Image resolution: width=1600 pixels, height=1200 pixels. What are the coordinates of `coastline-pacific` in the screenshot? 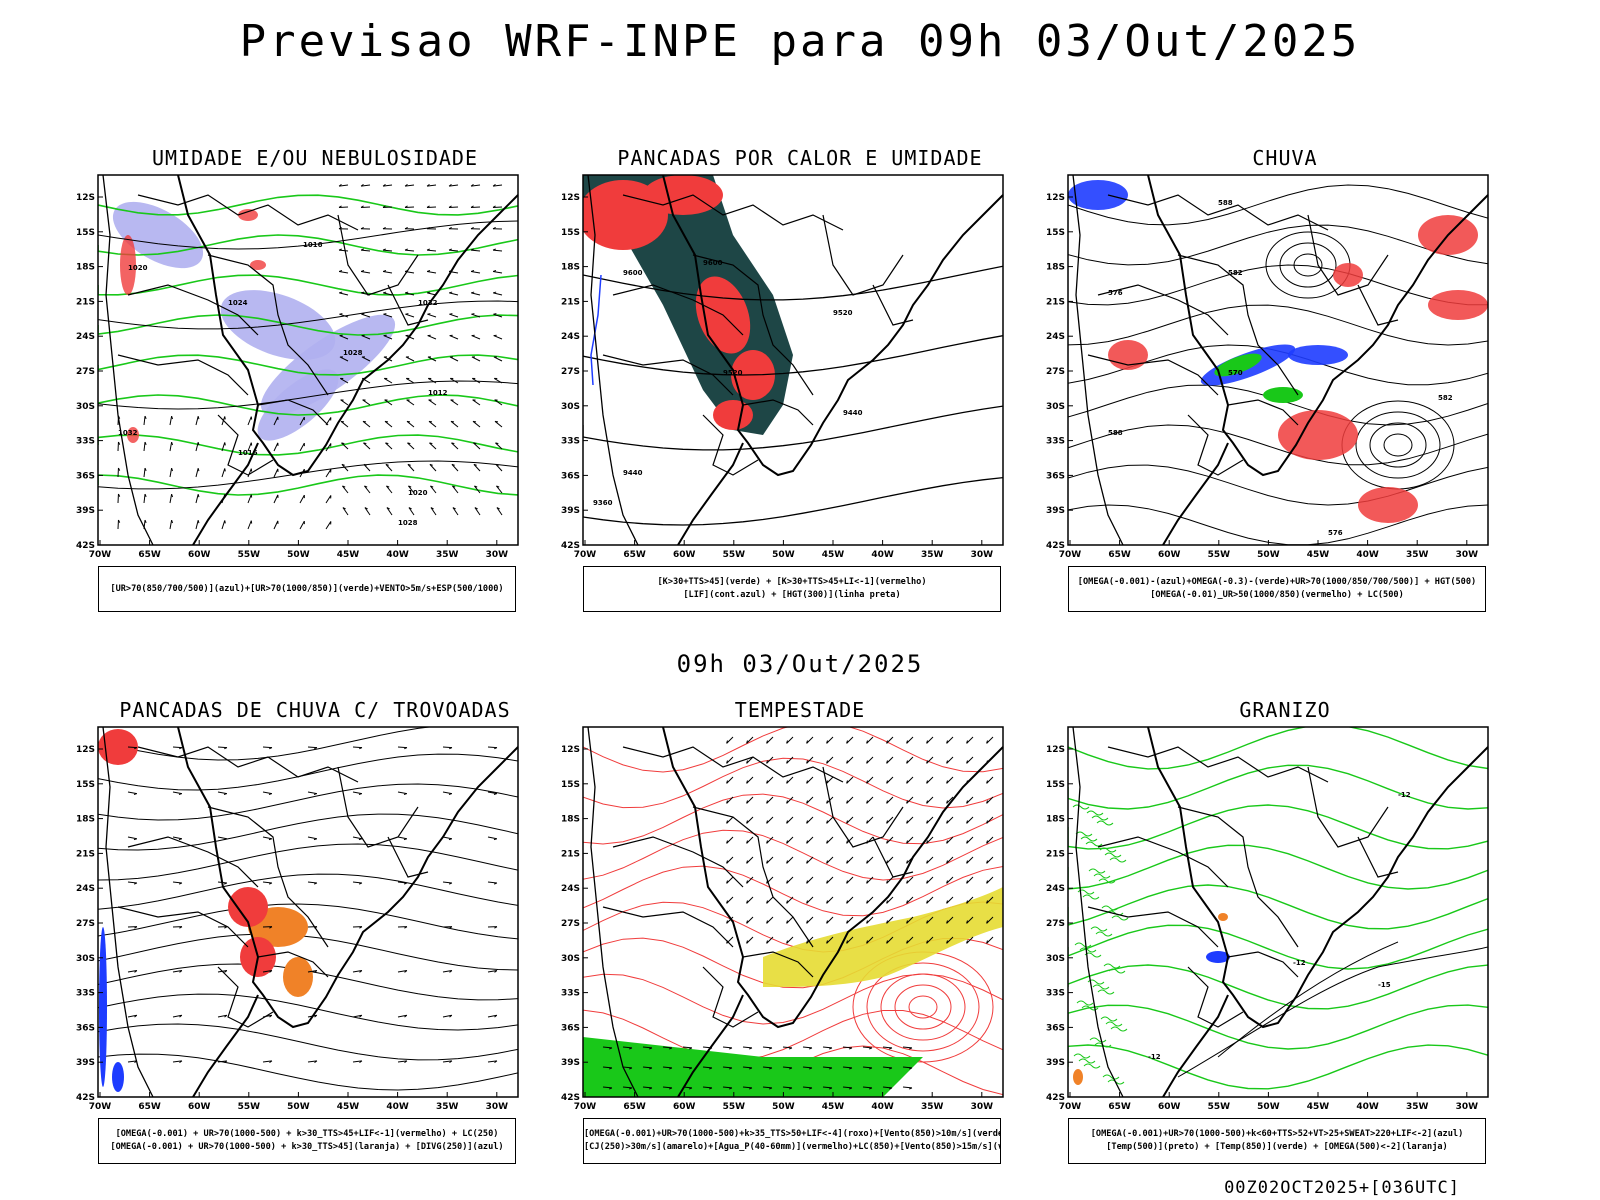 It's located at (613, 912).